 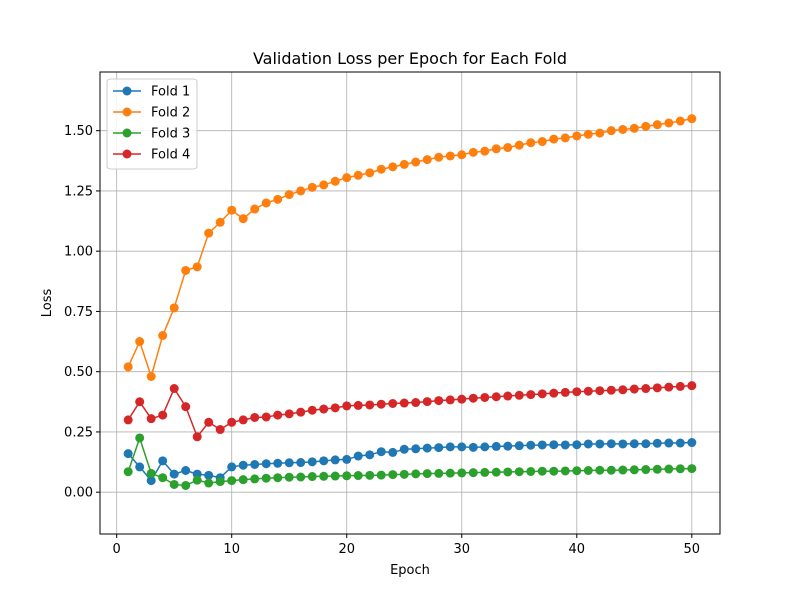 What do you see at coordinates (577, 549) in the screenshot?
I see `x-tick-label: 40` at bounding box center [577, 549].